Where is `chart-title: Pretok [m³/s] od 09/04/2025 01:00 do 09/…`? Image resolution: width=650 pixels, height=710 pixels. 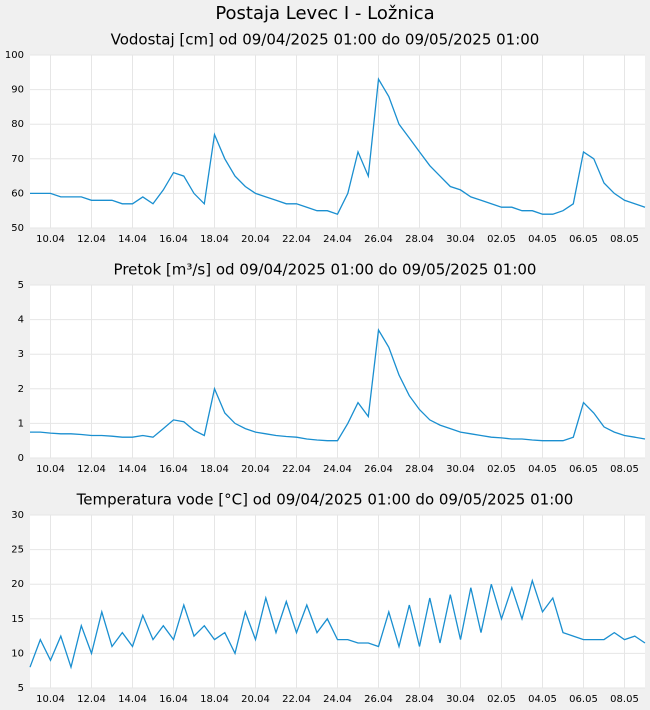
chart-title: Pretok [m³/s] od 09/04/2025 01:00 do 09/… is located at coordinates (325, 270).